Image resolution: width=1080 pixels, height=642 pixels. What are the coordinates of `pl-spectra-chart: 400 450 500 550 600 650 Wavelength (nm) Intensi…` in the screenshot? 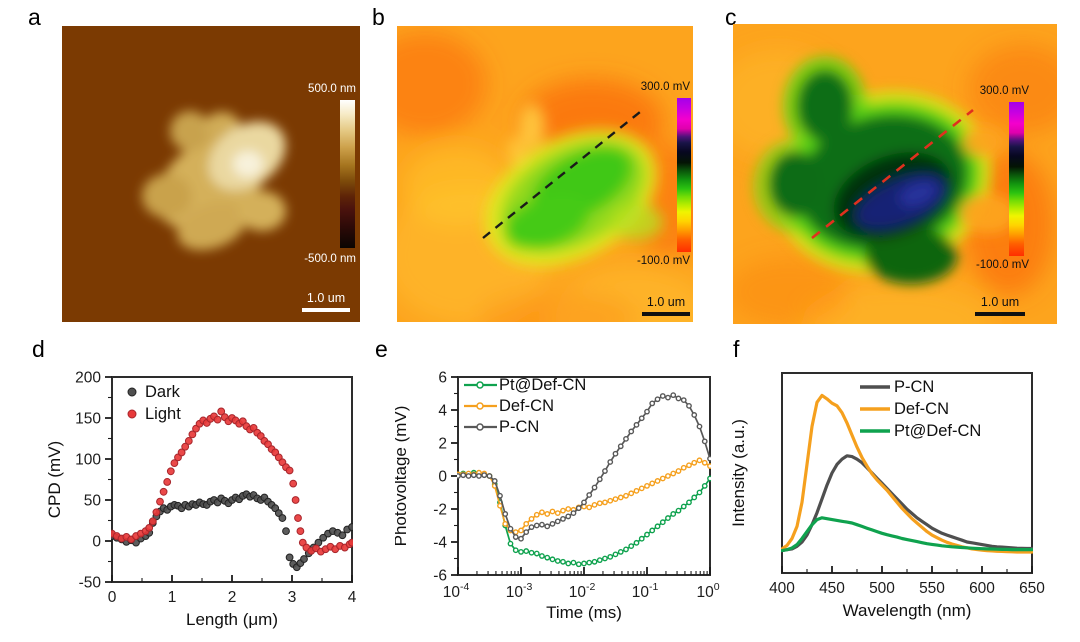 It's located at (887, 496).